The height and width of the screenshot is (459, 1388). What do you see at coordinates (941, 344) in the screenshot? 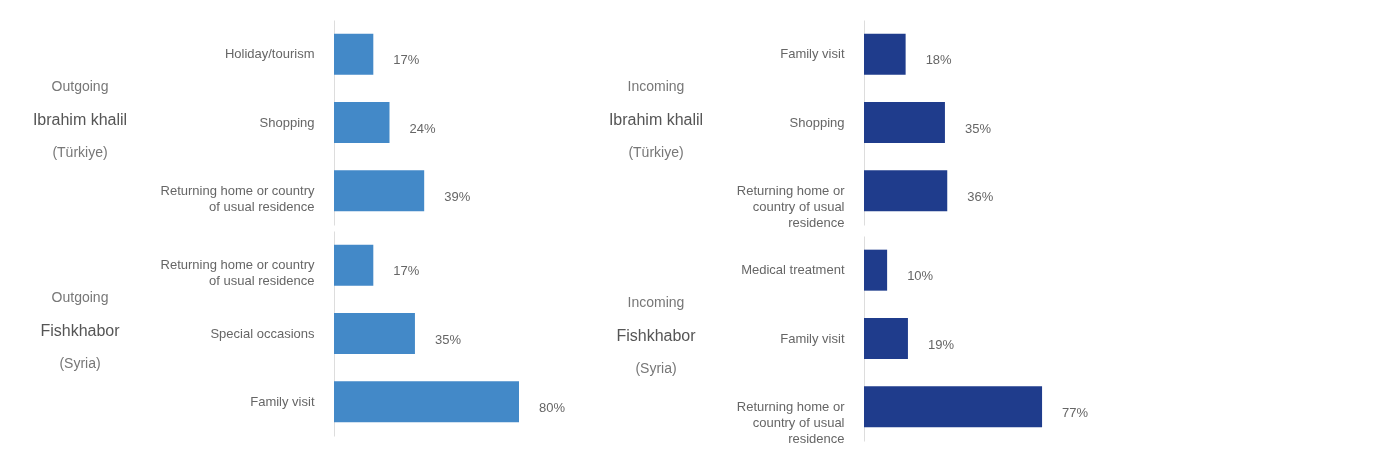
I see `data-label: 19%` at bounding box center [941, 344].